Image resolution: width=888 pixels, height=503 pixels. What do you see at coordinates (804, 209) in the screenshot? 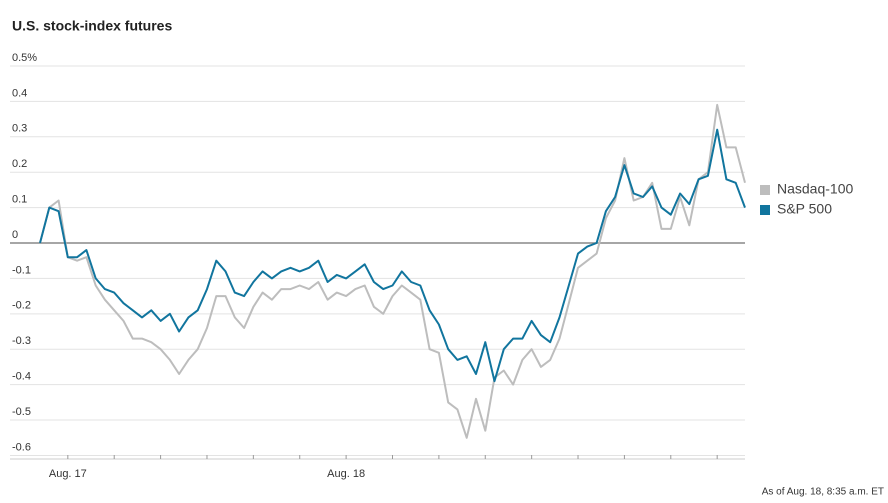
I see `legend-label: S&P 500` at bounding box center [804, 209].